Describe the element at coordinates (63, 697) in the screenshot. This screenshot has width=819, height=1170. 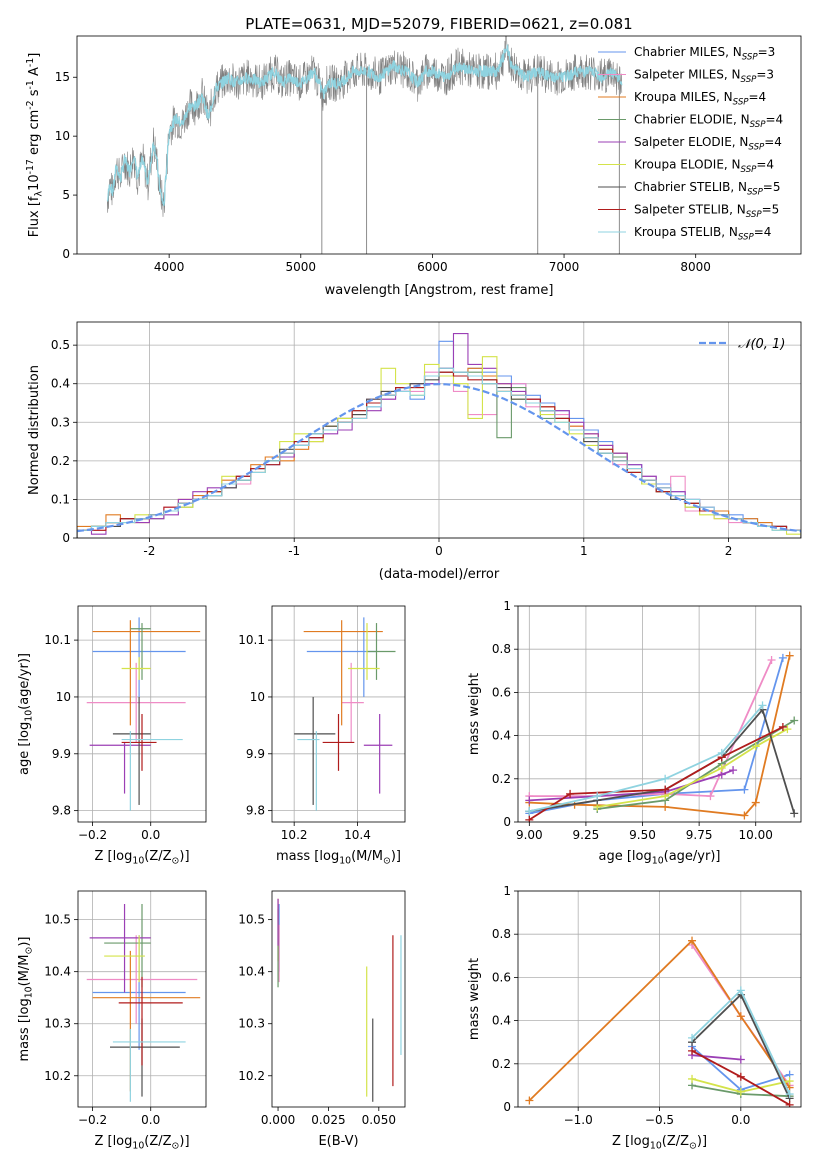
I see `y-tick-label: 10` at that location.